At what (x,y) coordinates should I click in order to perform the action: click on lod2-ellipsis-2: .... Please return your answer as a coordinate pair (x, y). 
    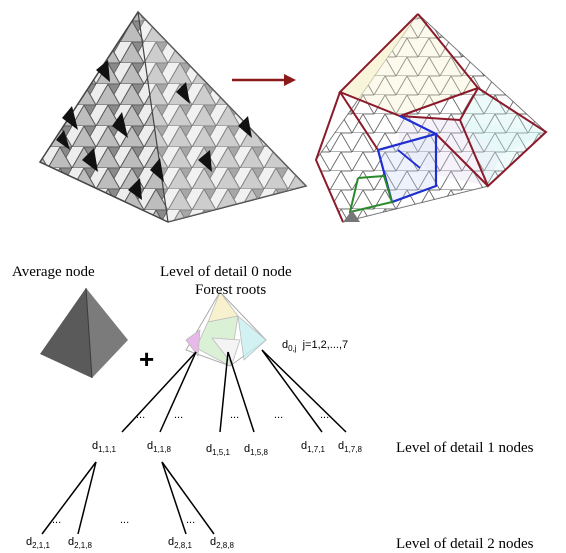
    Looking at the image, I should click on (124, 520).